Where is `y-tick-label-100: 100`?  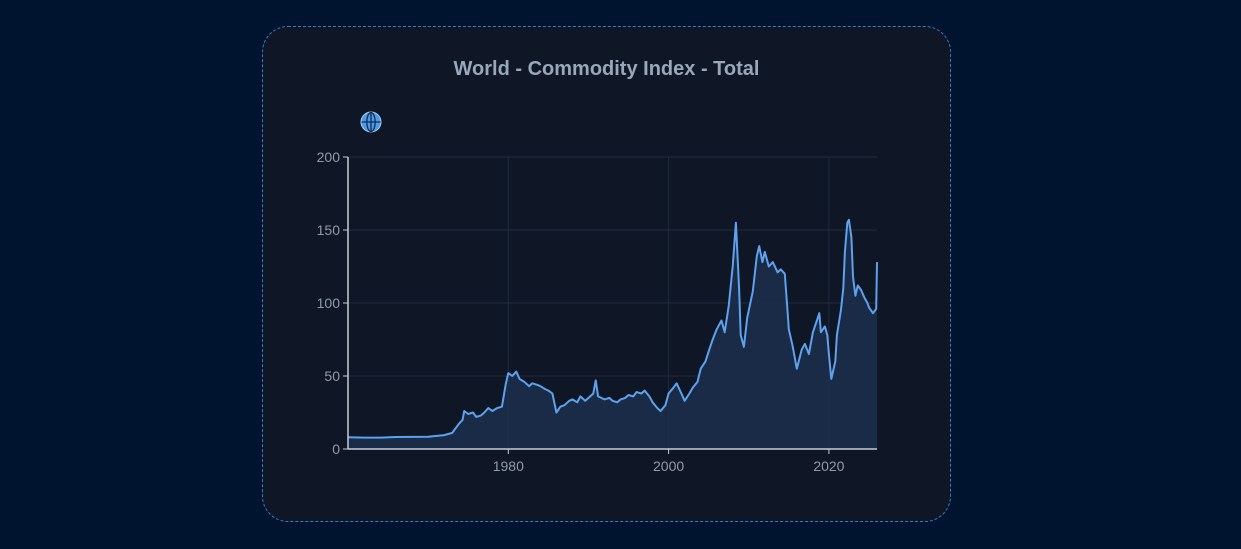
y-tick-label-100: 100 is located at coordinates (329, 303).